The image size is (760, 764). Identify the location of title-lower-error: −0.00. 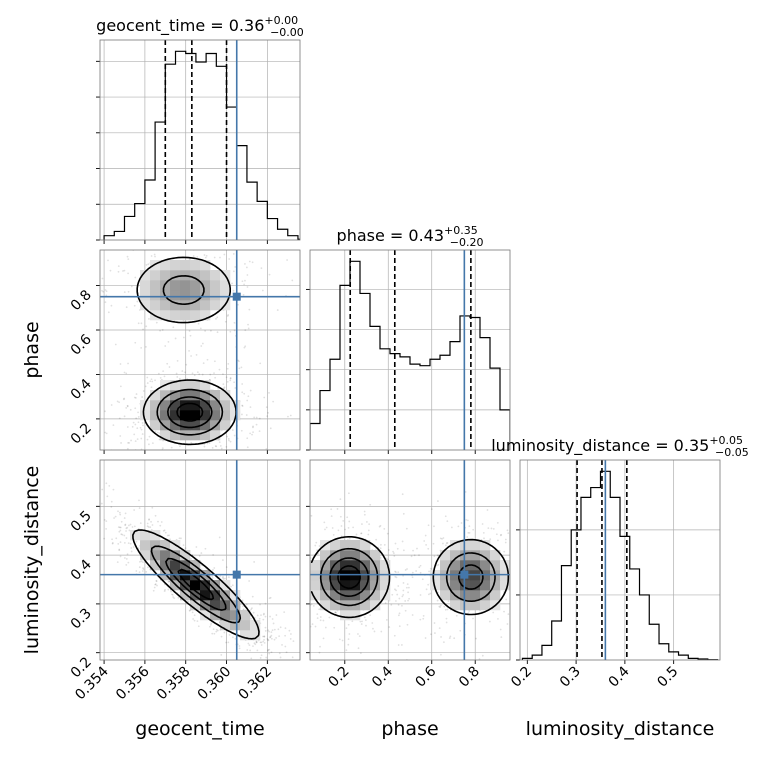
(287, 32).